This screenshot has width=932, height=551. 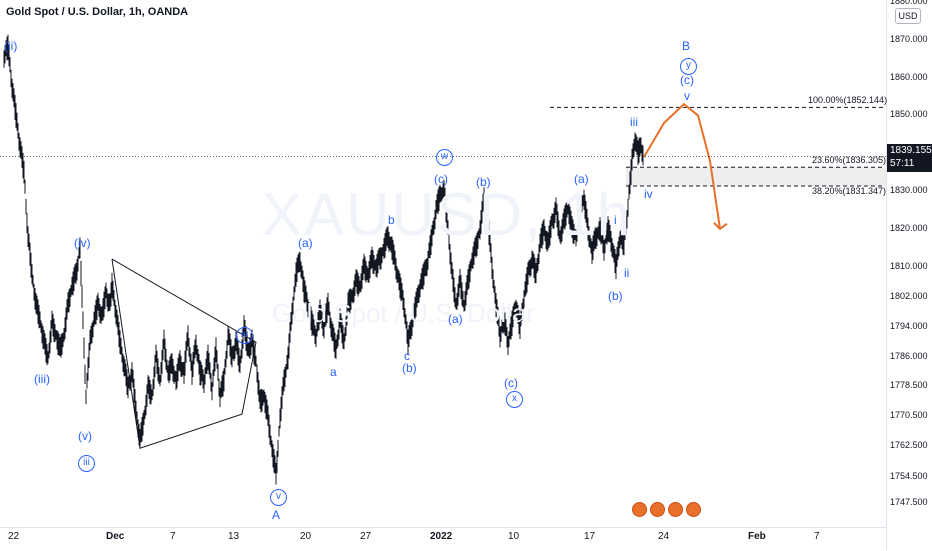 What do you see at coordinates (514, 400) in the screenshot?
I see `wave-label: x` at bounding box center [514, 400].